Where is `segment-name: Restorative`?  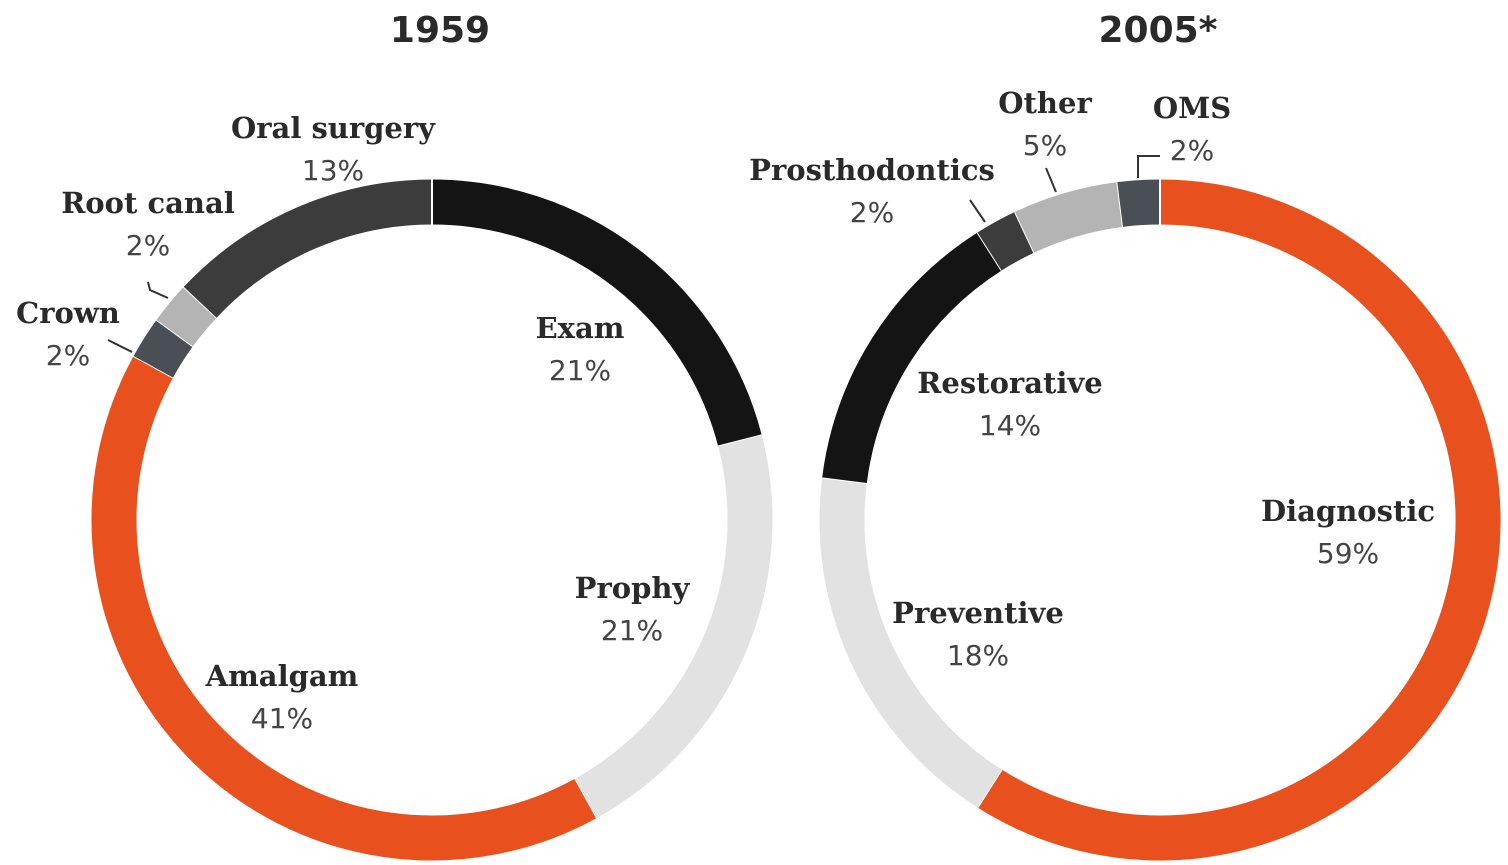 segment-name: Restorative is located at coordinates (1009, 383).